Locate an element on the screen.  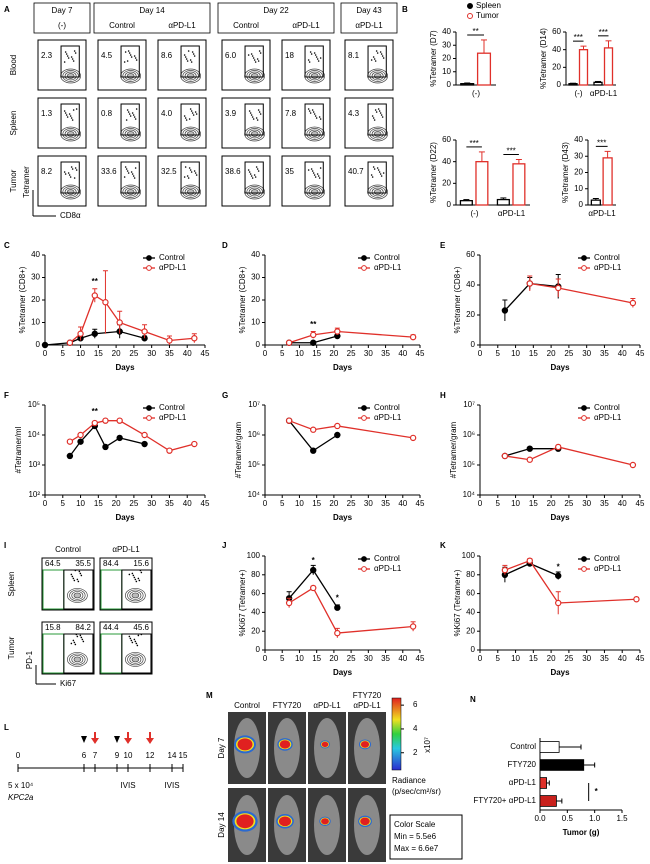
y-axis-title: %Ki67 (Tetramer+) is located at coordinates (457, 602).